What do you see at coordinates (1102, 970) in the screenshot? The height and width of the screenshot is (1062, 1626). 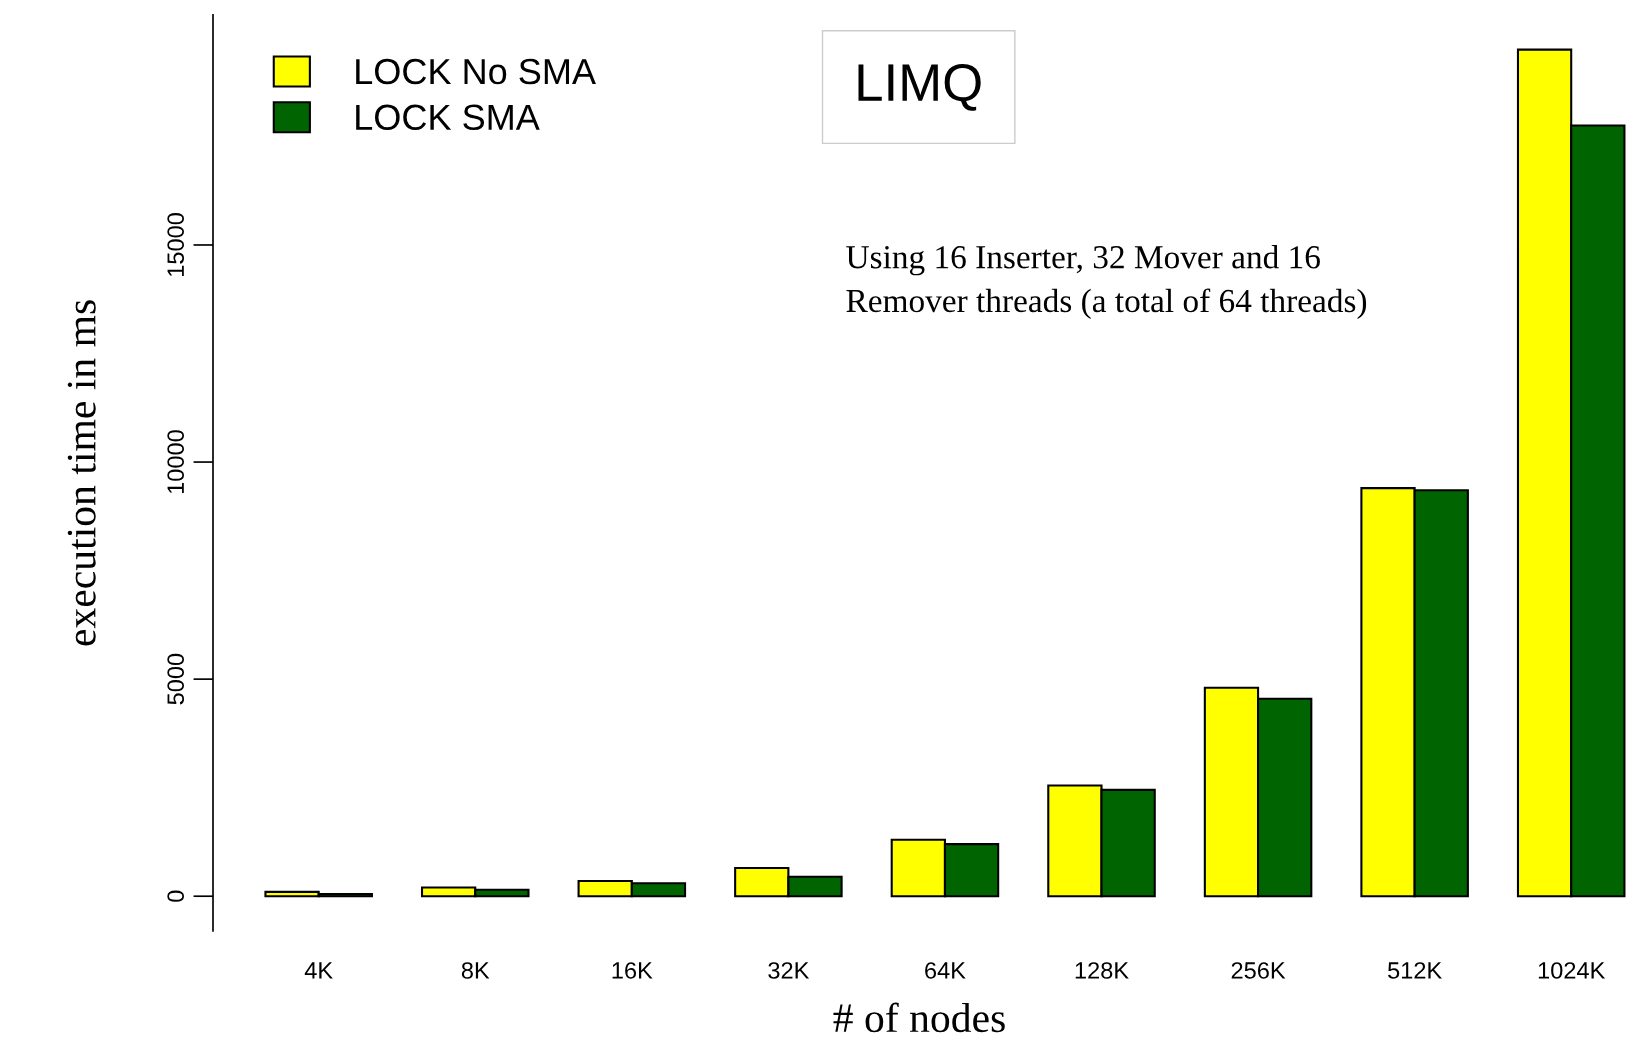 I see `x-tick-label: 128K` at bounding box center [1102, 970].